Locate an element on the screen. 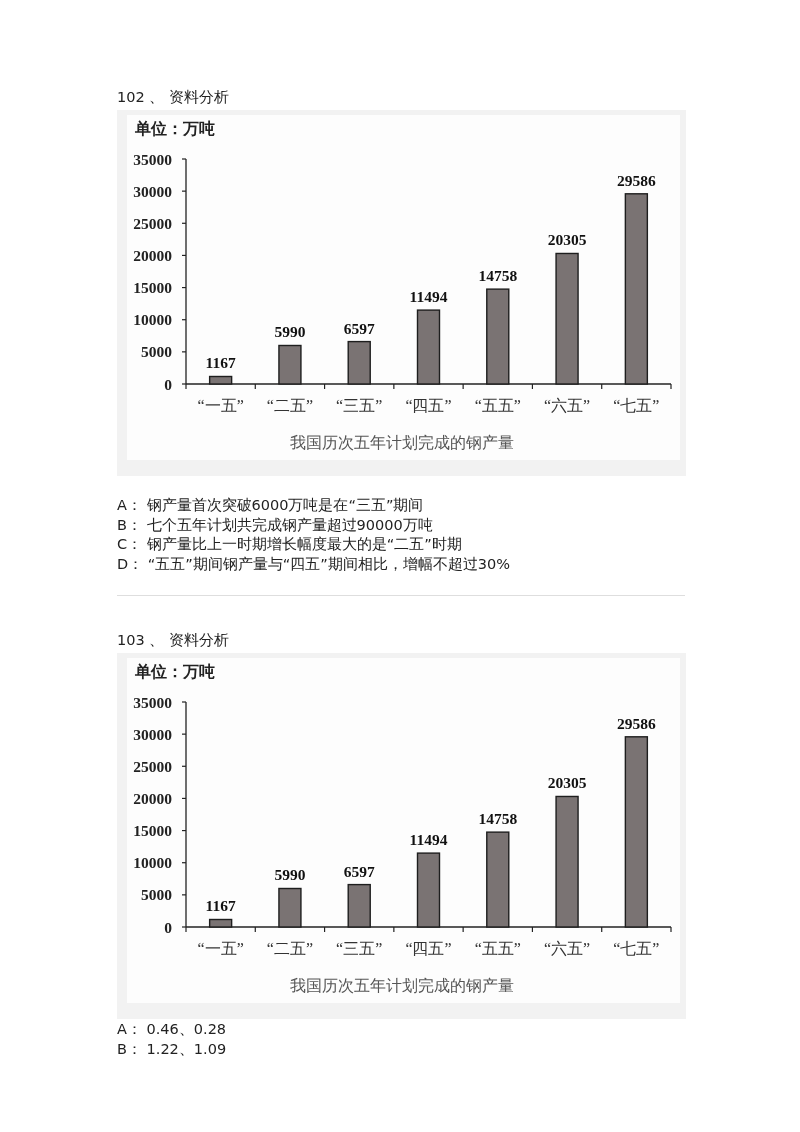 The image size is (800, 1132). annotation: B： 七个五年计划共完成钢产量超过90000万吨 is located at coordinates (275, 525).